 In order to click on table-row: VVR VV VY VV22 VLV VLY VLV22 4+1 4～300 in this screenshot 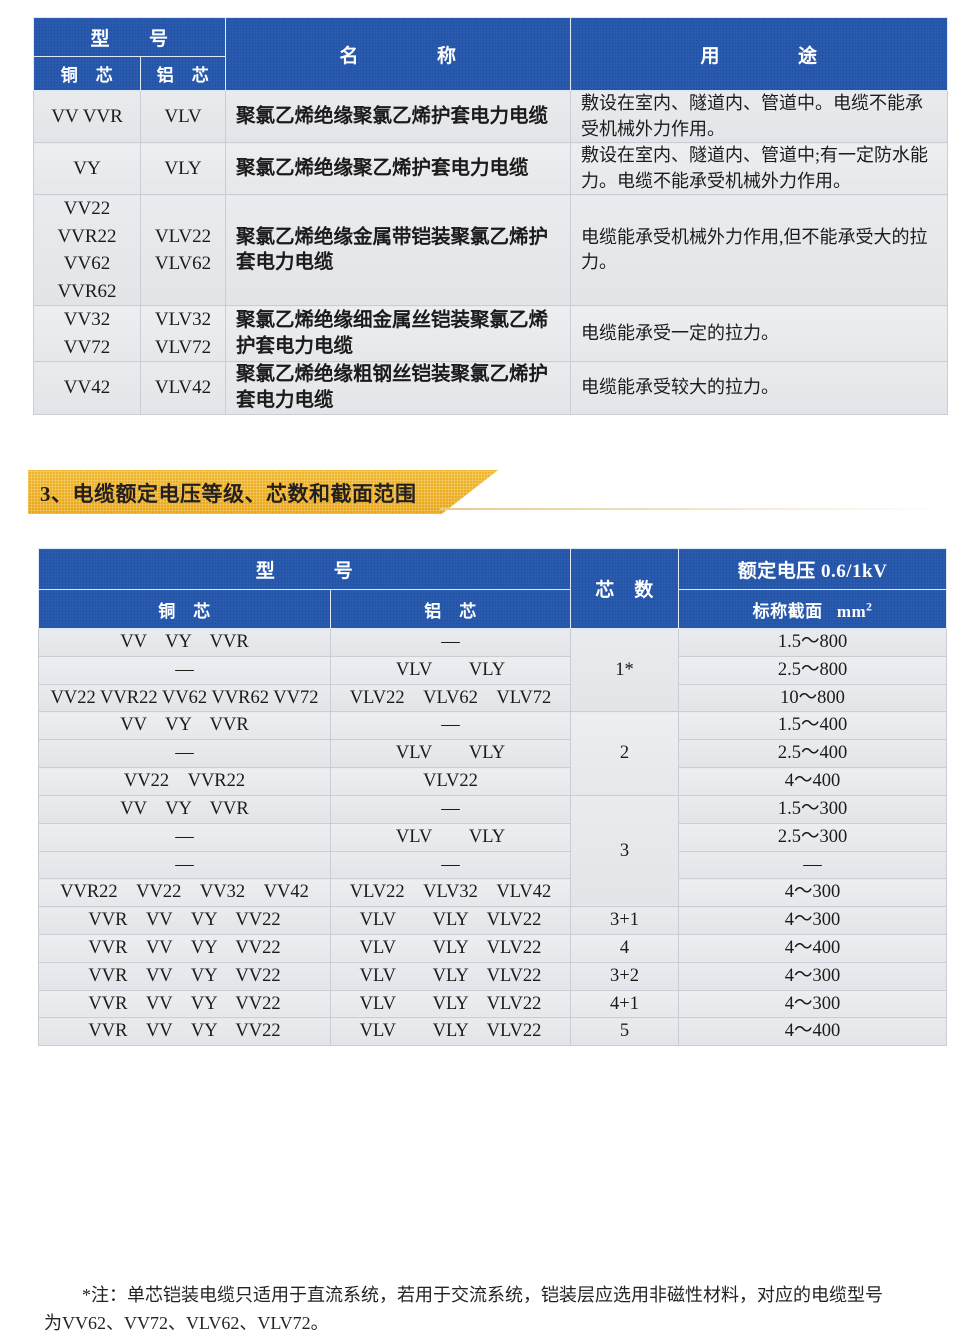, I will do `click(493, 1004)`.